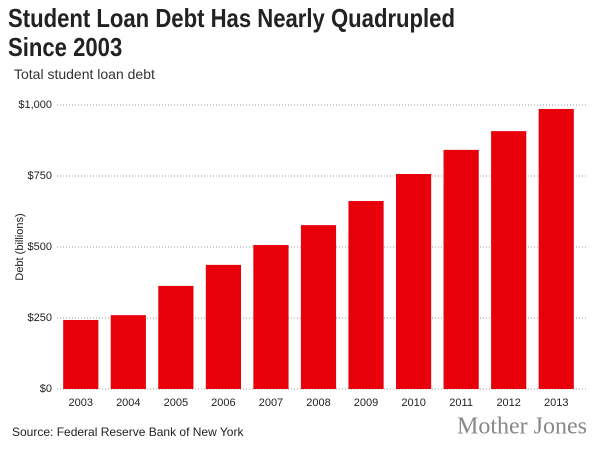 This screenshot has height=453, width=599. Describe the element at coordinates (20, 246) in the screenshot. I see `y-axis-label: Debt (billions)` at that location.